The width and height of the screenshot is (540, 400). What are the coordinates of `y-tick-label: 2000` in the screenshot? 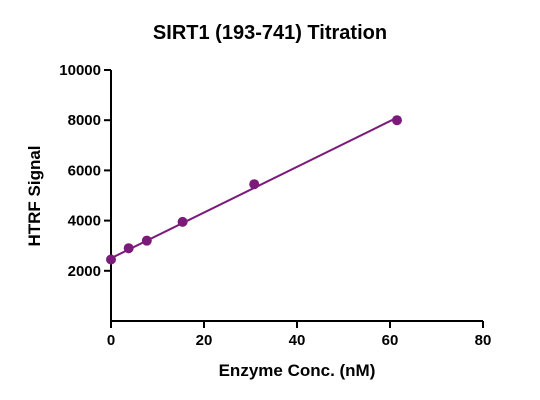 It's located at (84, 271).